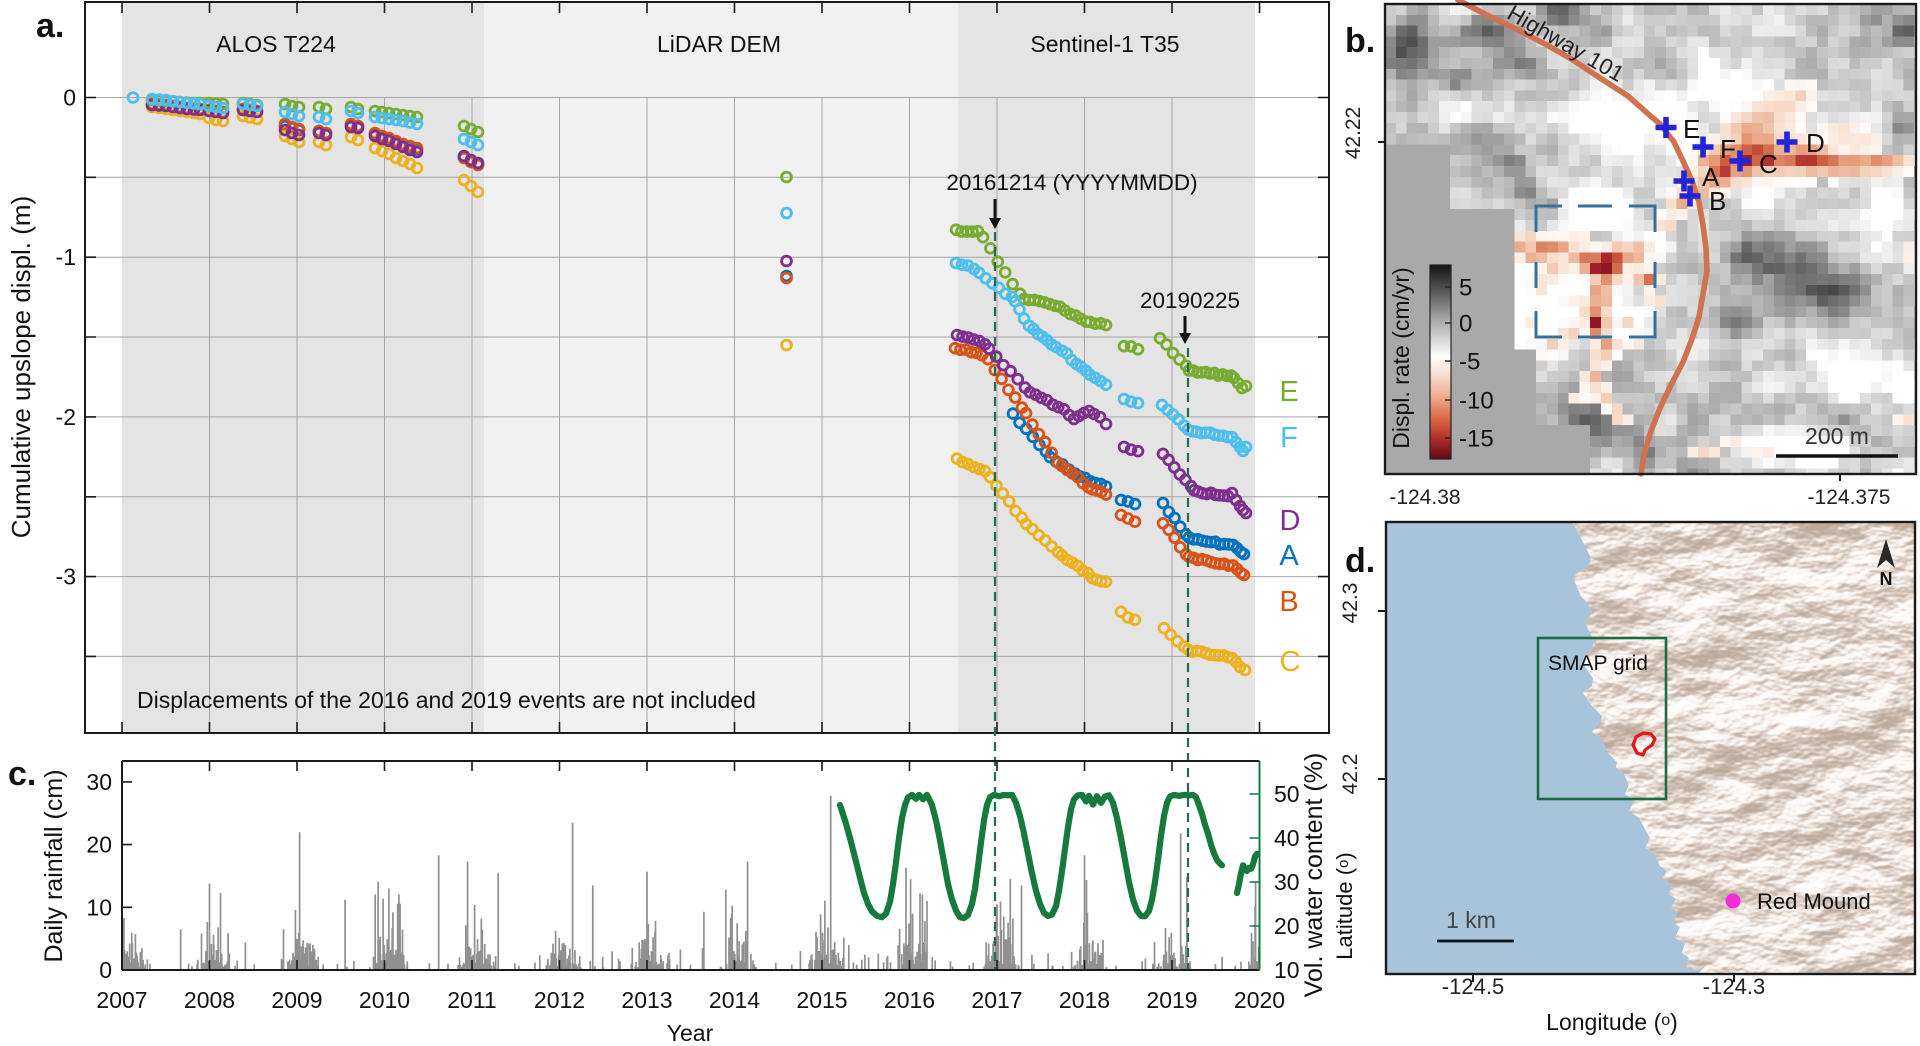  Describe the element at coordinates (50, 26) in the screenshot. I see `svg-text: a.` at that location.